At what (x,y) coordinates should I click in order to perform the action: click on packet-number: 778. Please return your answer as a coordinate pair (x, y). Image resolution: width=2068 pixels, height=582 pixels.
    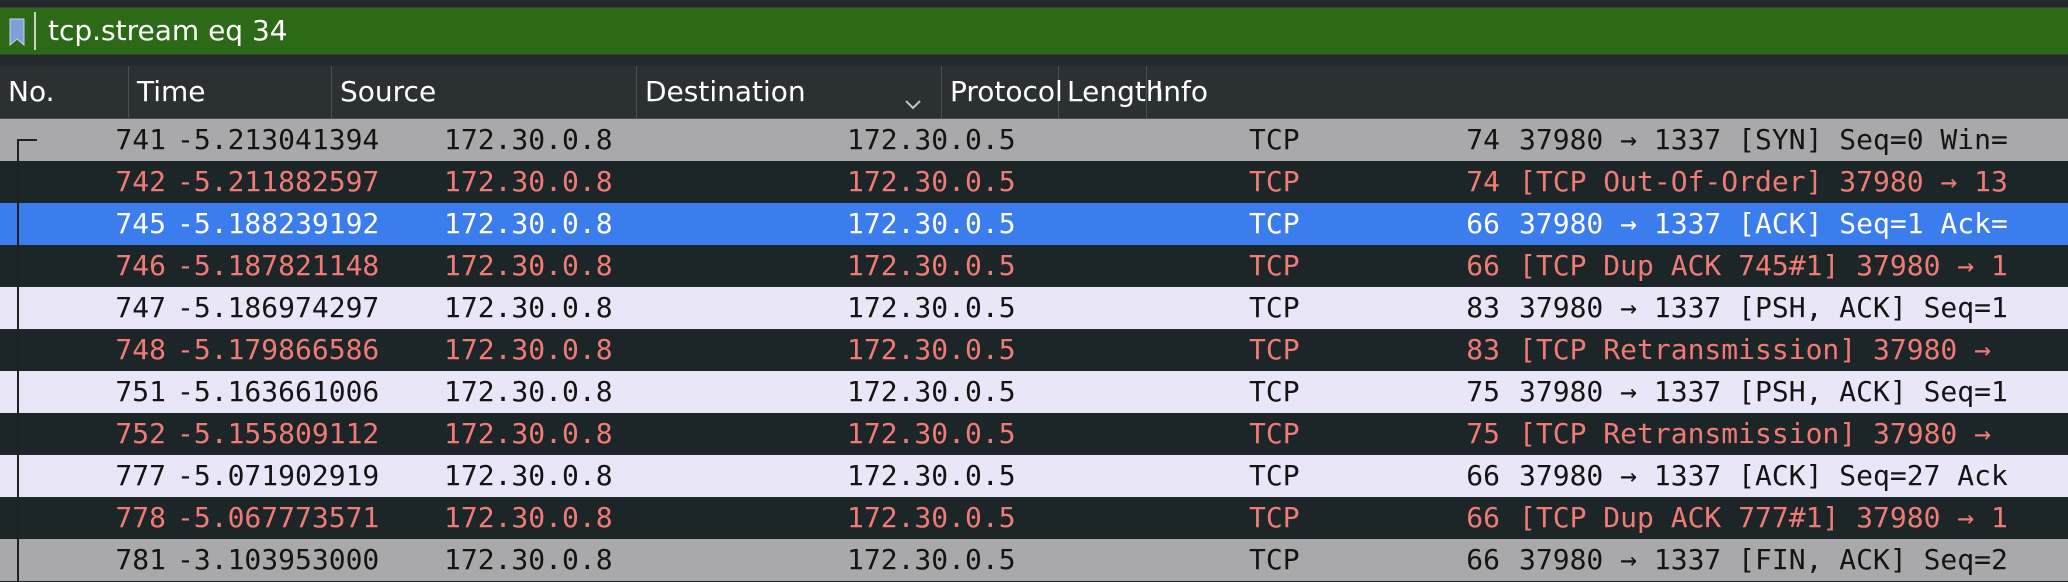
    Looking at the image, I should click on (140, 517).